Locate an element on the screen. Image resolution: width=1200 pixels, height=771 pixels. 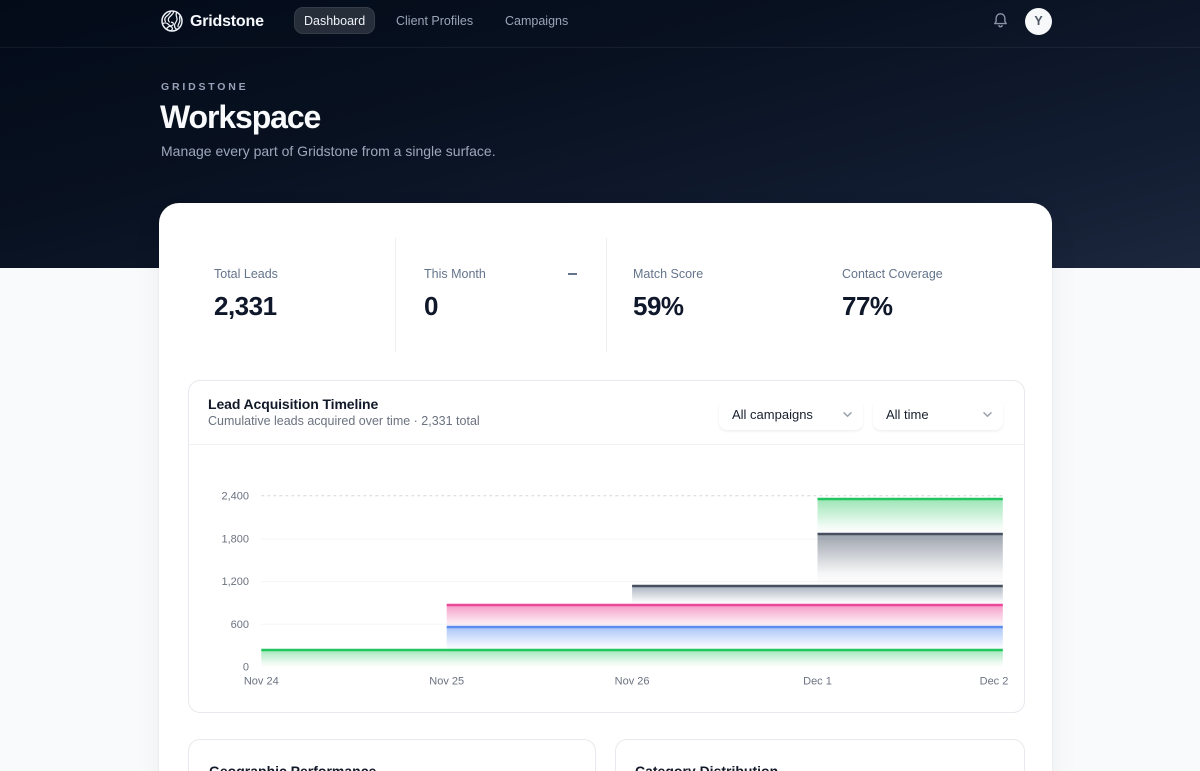
svg-text: Nov 26 is located at coordinates (632, 682).